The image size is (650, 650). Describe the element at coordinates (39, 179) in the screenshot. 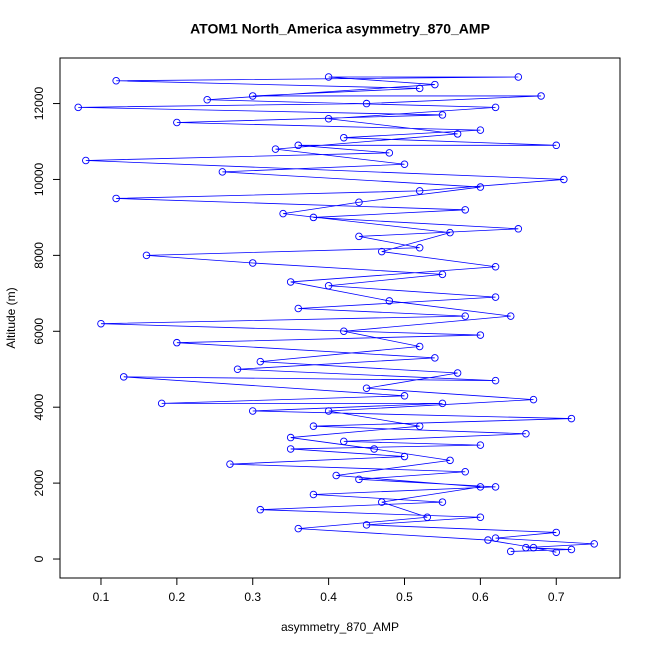

I see `y-tick-label: 10000` at that location.